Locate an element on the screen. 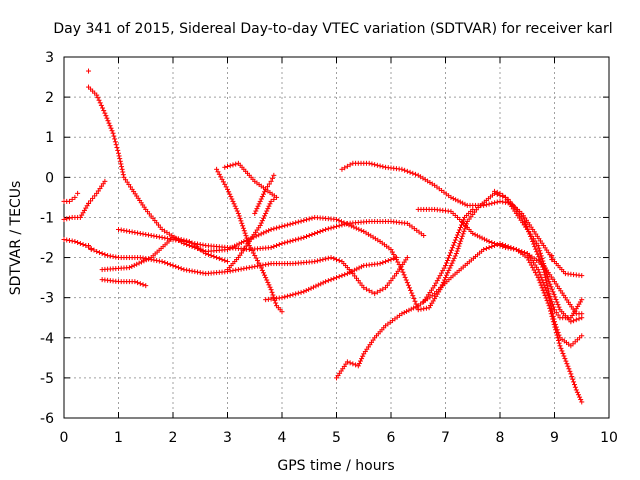 Image resolution: width=640 pixels, height=480 pixels. y-tick-label: -2 is located at coordinates (47, 259).